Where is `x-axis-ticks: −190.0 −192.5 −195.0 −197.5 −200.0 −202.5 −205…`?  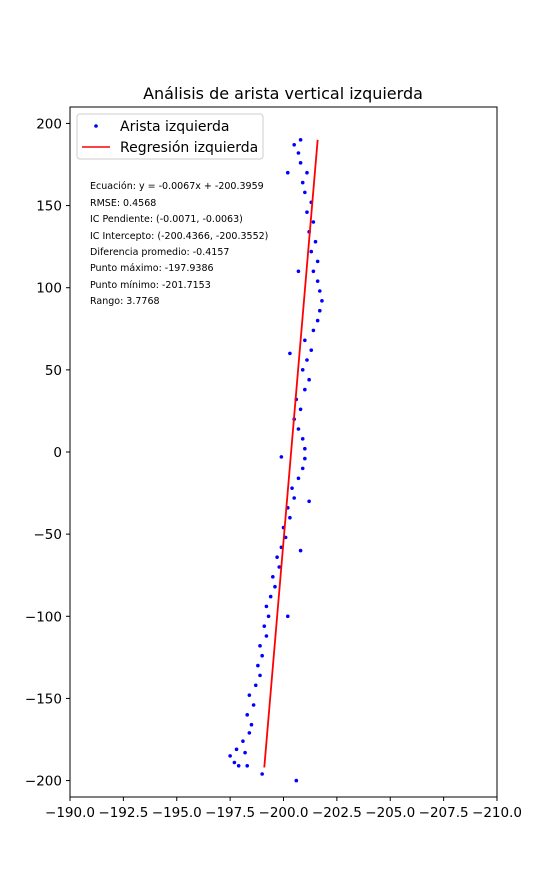
x-axis-ticks: −190.0 −192.5 −195.0 −197.5 −200.0 −202.5 −205… is located at coordinates (283, 809).